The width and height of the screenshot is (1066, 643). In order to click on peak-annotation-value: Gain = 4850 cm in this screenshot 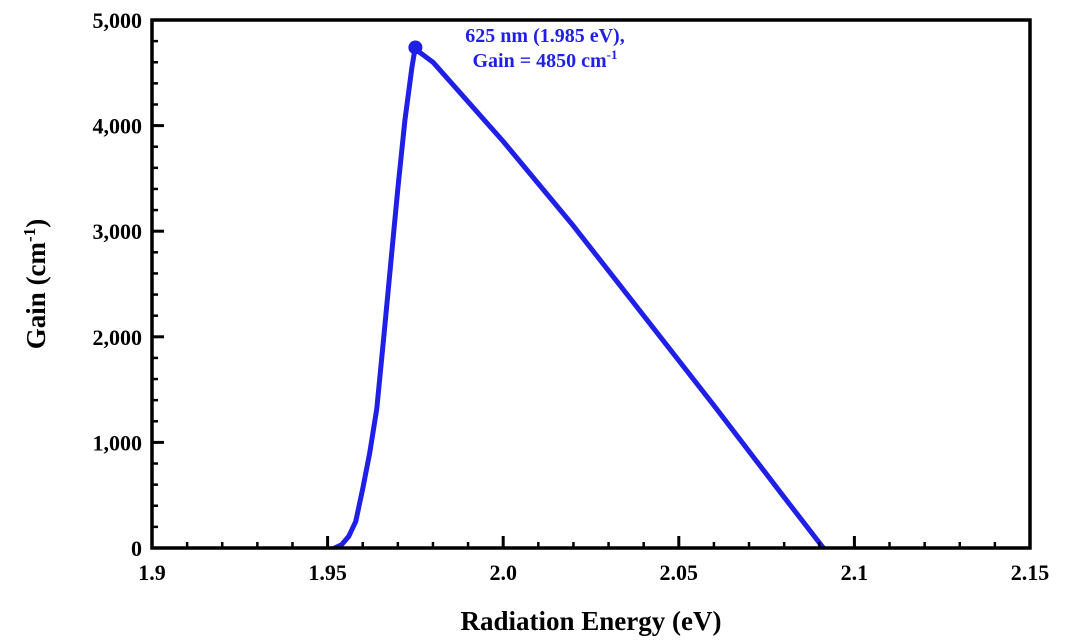, I will do `click(539, 61)`.